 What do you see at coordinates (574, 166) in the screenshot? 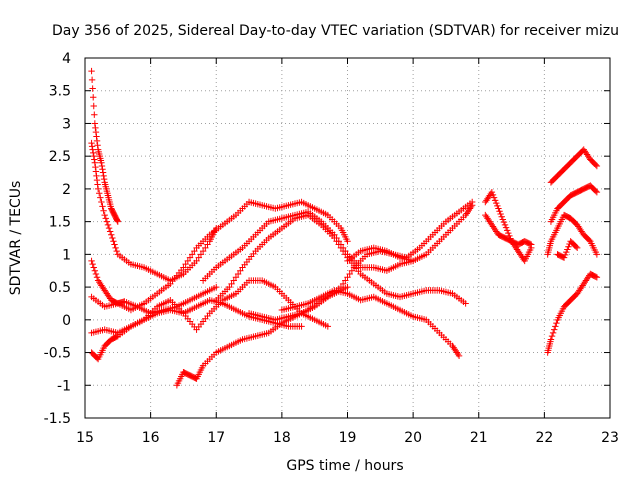
I see `series-arc-r` at bounding box center [574, 166].